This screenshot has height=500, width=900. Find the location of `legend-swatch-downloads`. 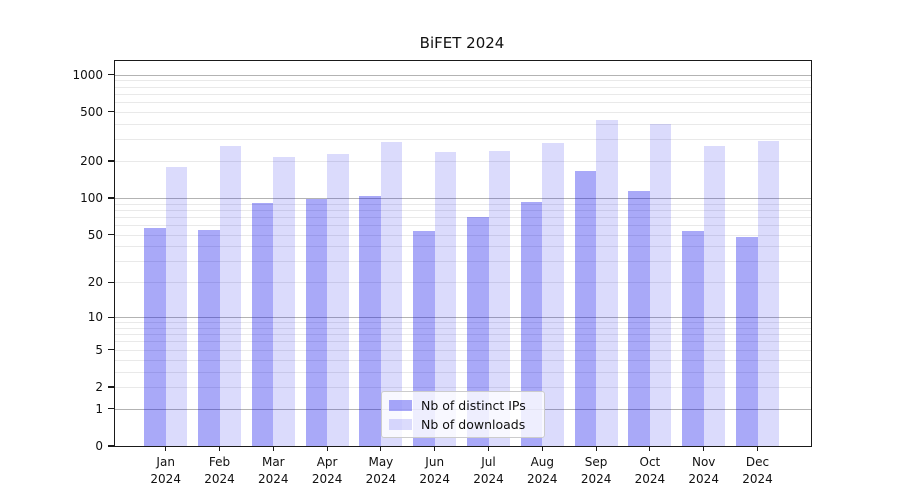

legend-swatch-downloads is located at coordinates (400, 424).